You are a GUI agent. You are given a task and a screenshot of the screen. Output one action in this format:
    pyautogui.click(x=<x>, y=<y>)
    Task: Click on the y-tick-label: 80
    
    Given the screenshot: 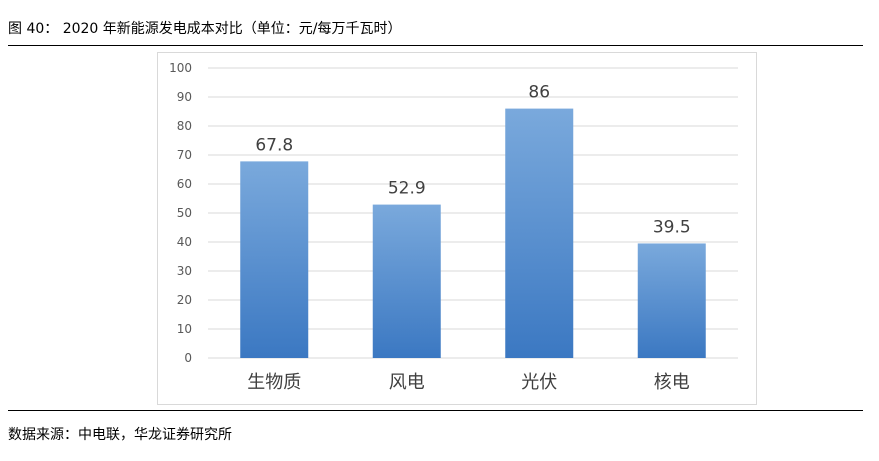 What is the action you would take?
    pyautogui.click(x=184, y=126)
    